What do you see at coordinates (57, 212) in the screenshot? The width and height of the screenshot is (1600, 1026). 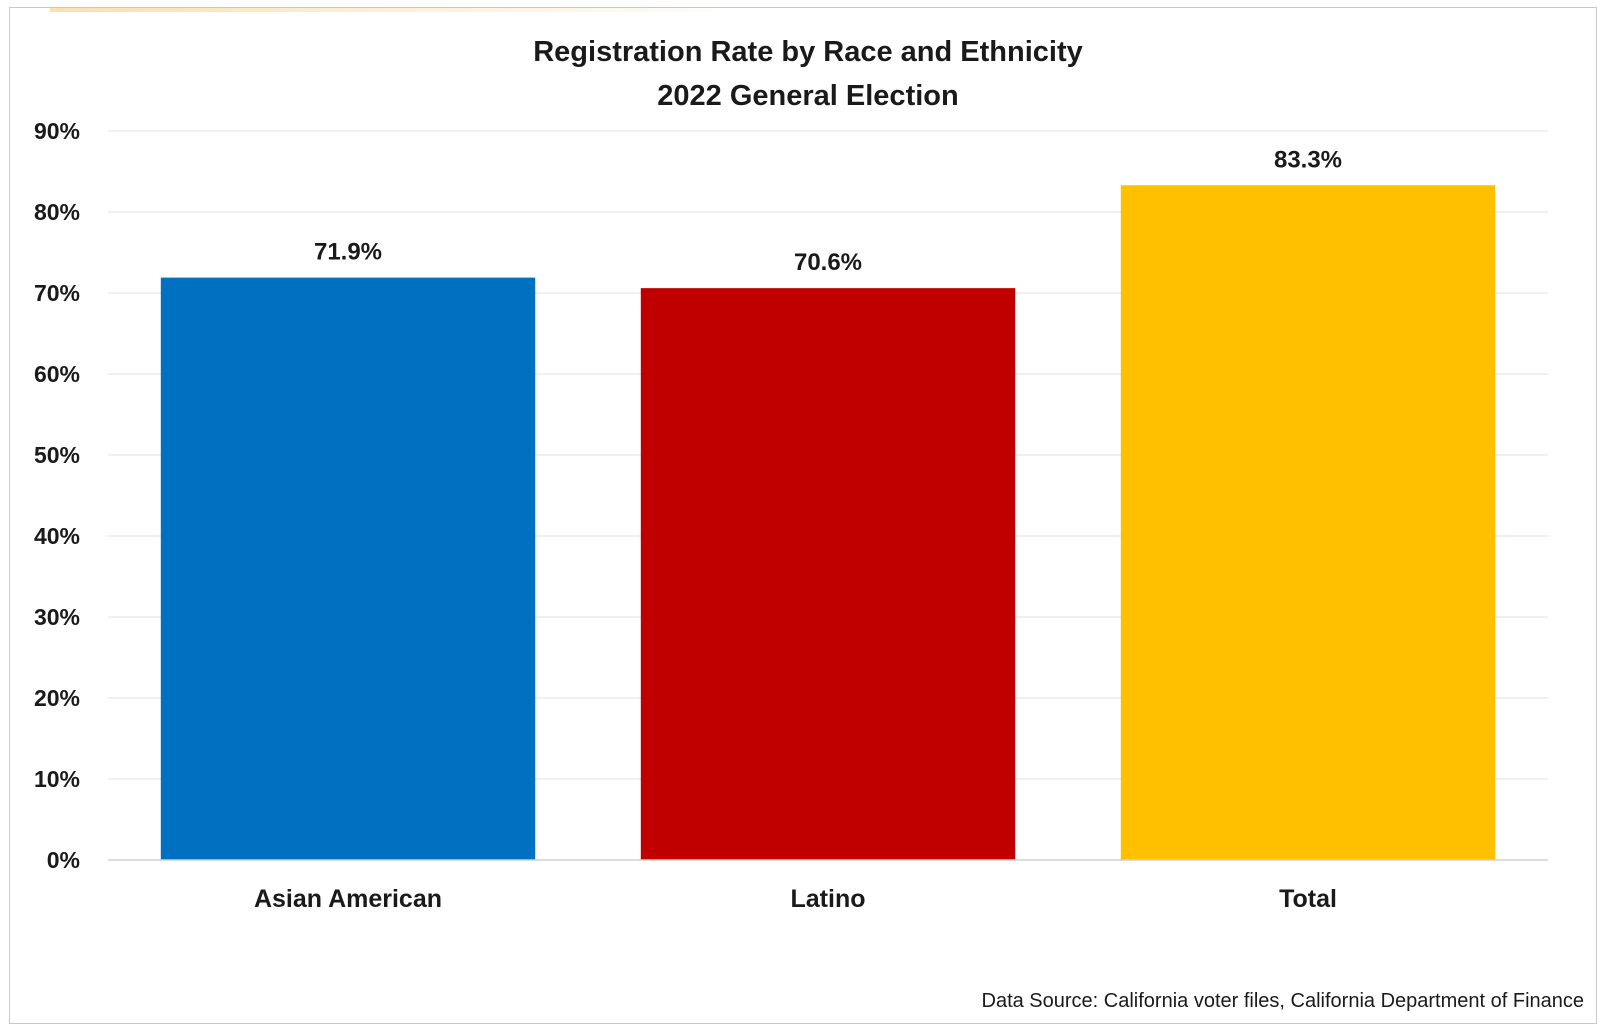 I see `y-tick-label: 80%` at bounding box center [57, 212].